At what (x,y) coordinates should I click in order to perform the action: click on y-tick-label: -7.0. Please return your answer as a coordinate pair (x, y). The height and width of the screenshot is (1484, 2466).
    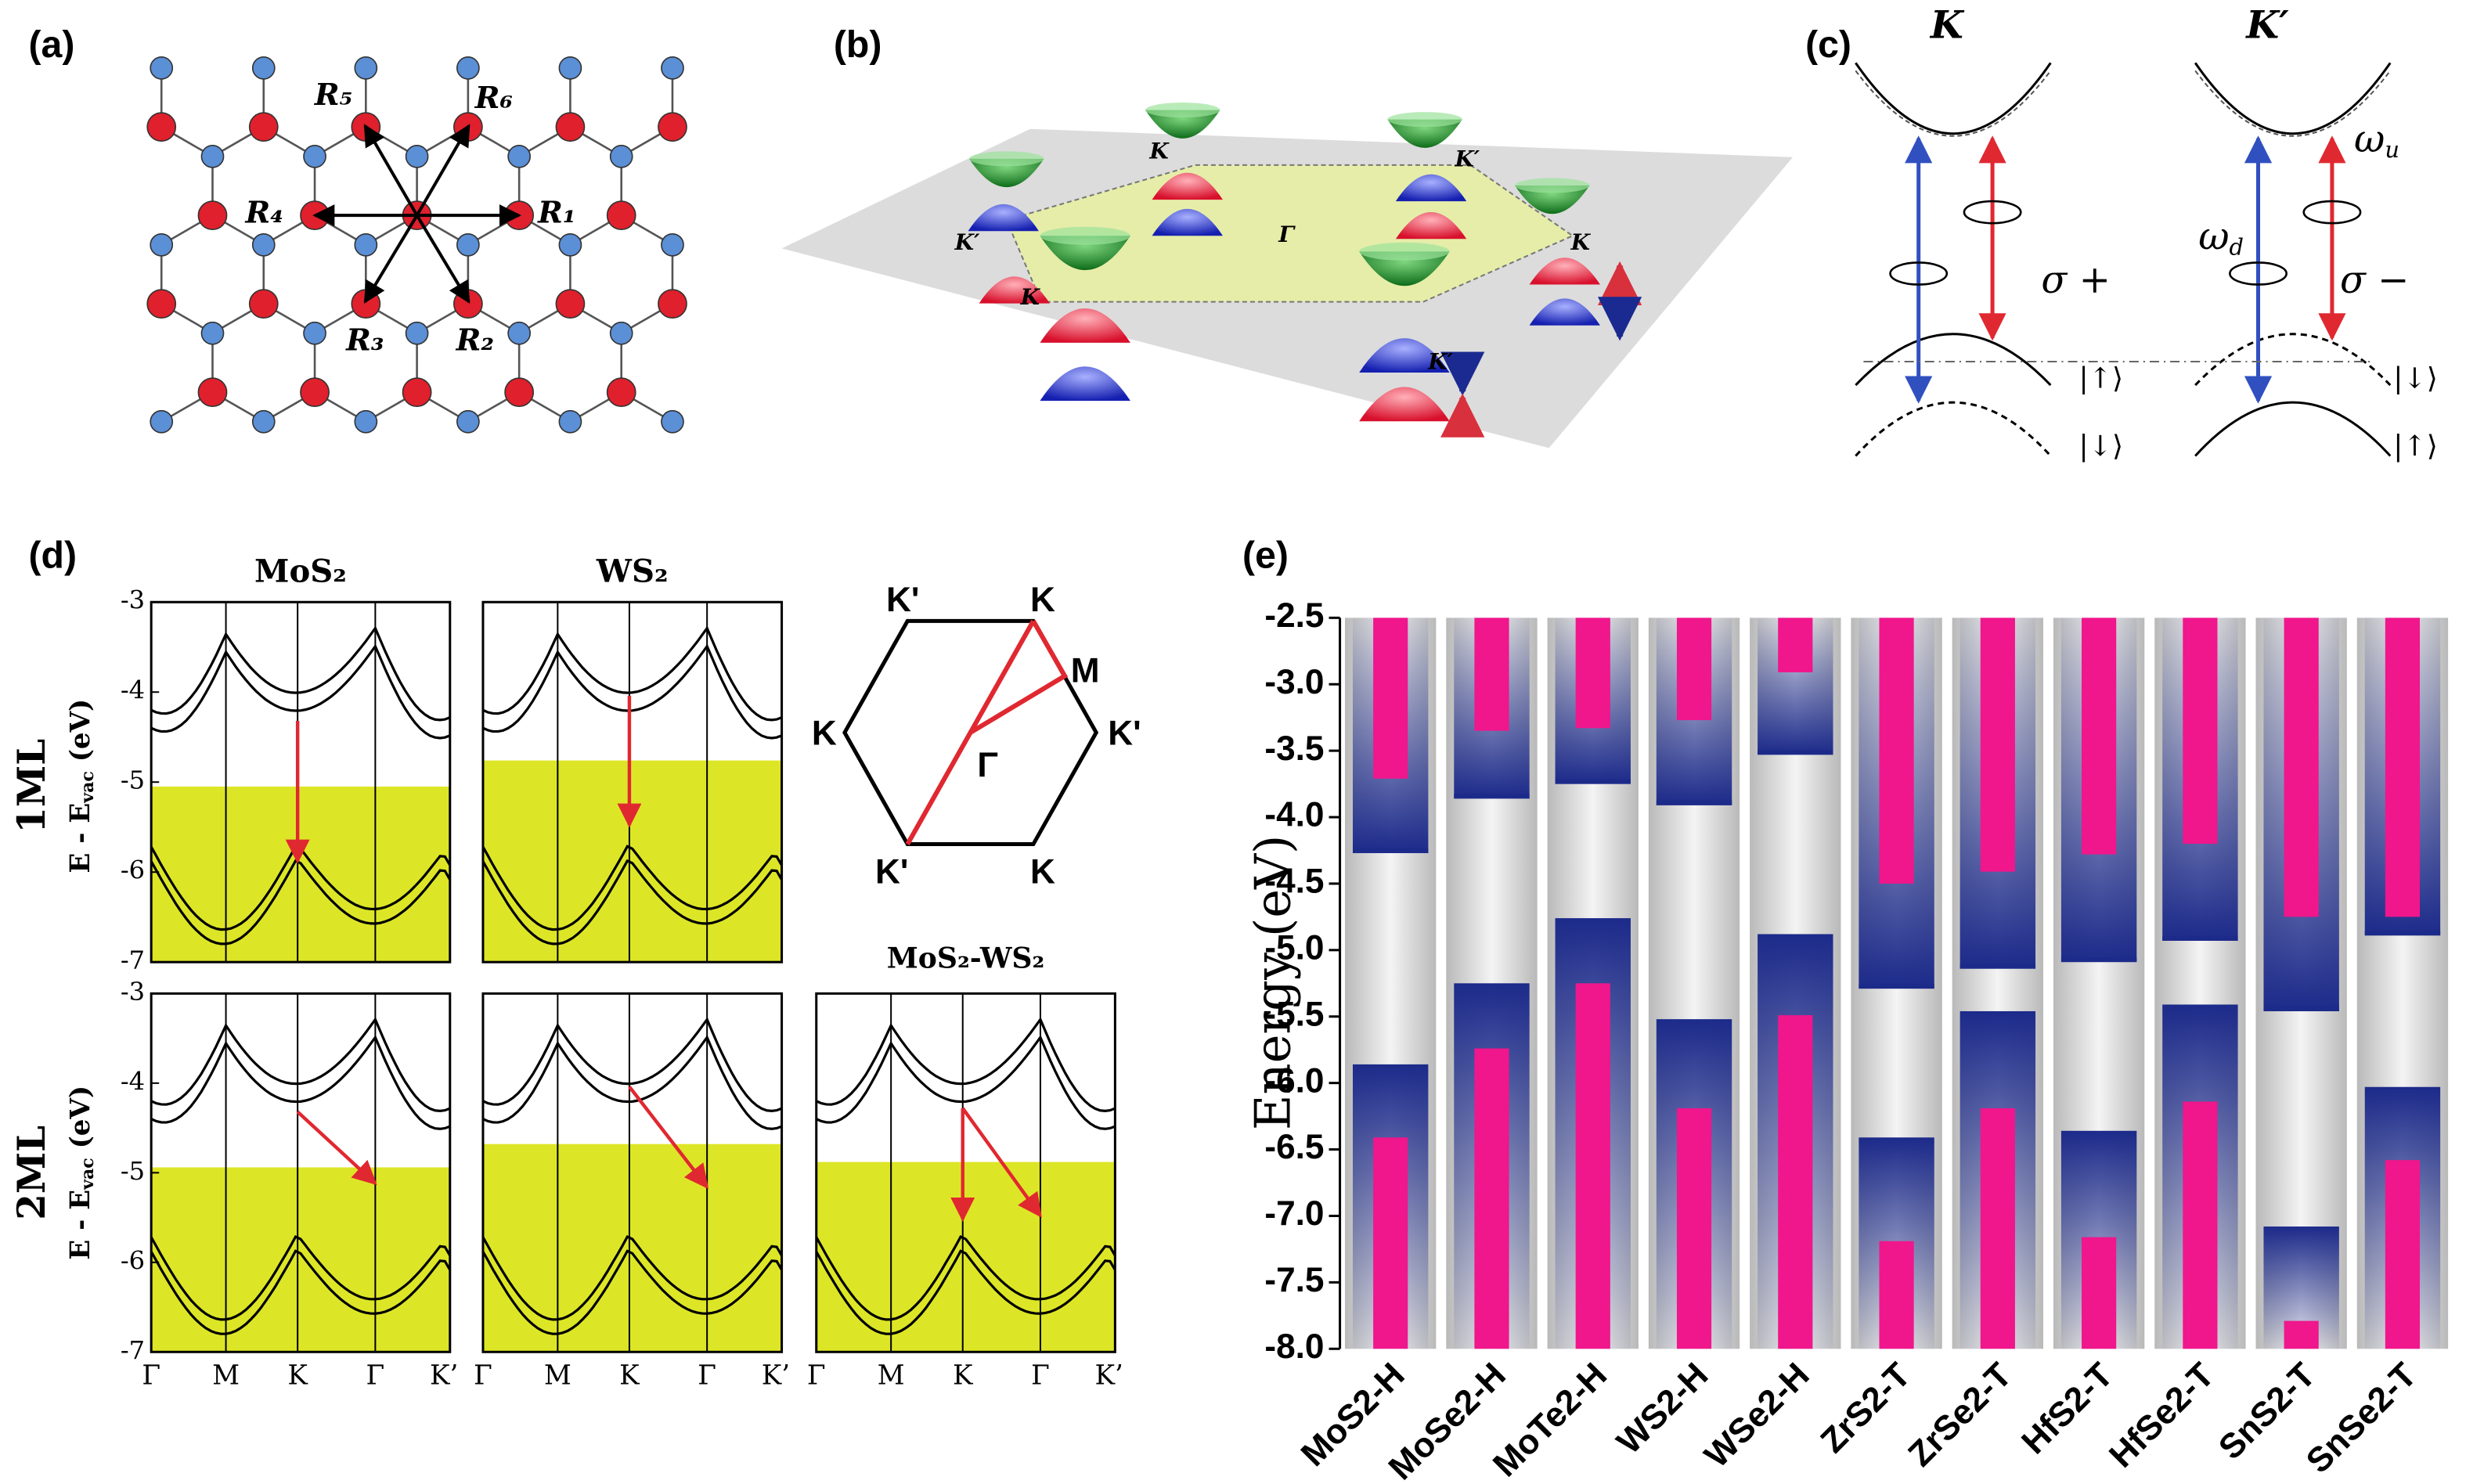
    Looking at the image, I should click on (1294, 1213).